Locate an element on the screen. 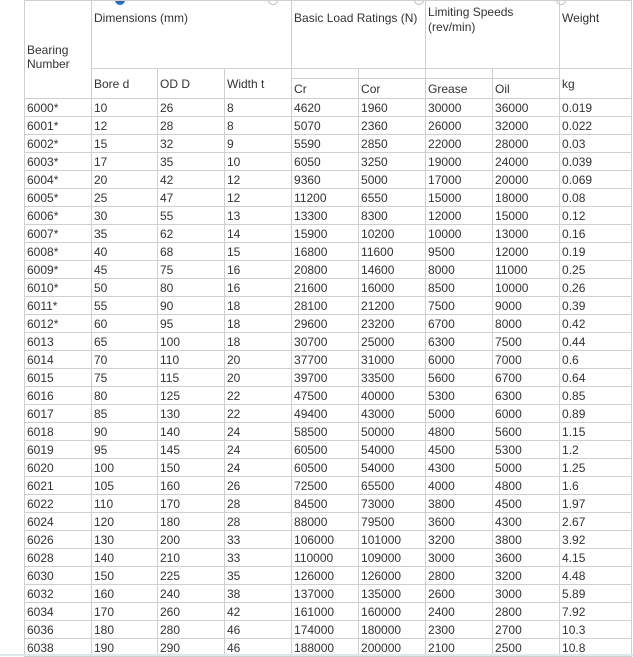  cell-bearing-number: 6036 is located at coordinates (58, 629).